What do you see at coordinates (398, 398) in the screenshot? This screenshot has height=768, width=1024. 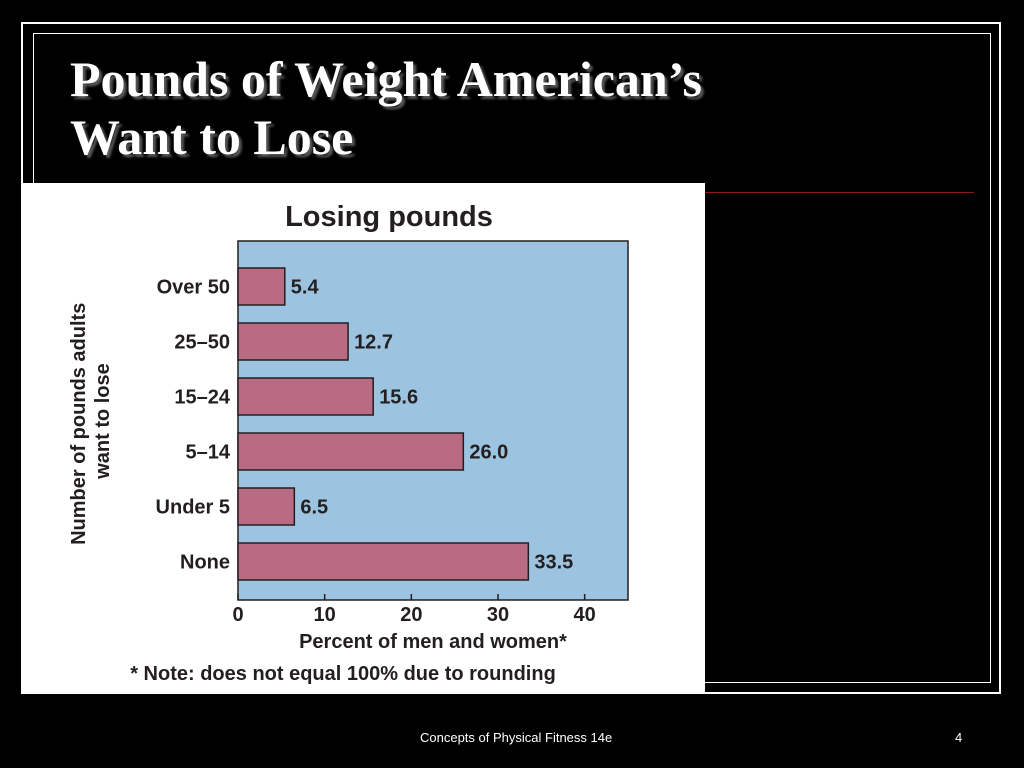 I see `bar-value-label: 15.6` at bounding box center [398, 398].